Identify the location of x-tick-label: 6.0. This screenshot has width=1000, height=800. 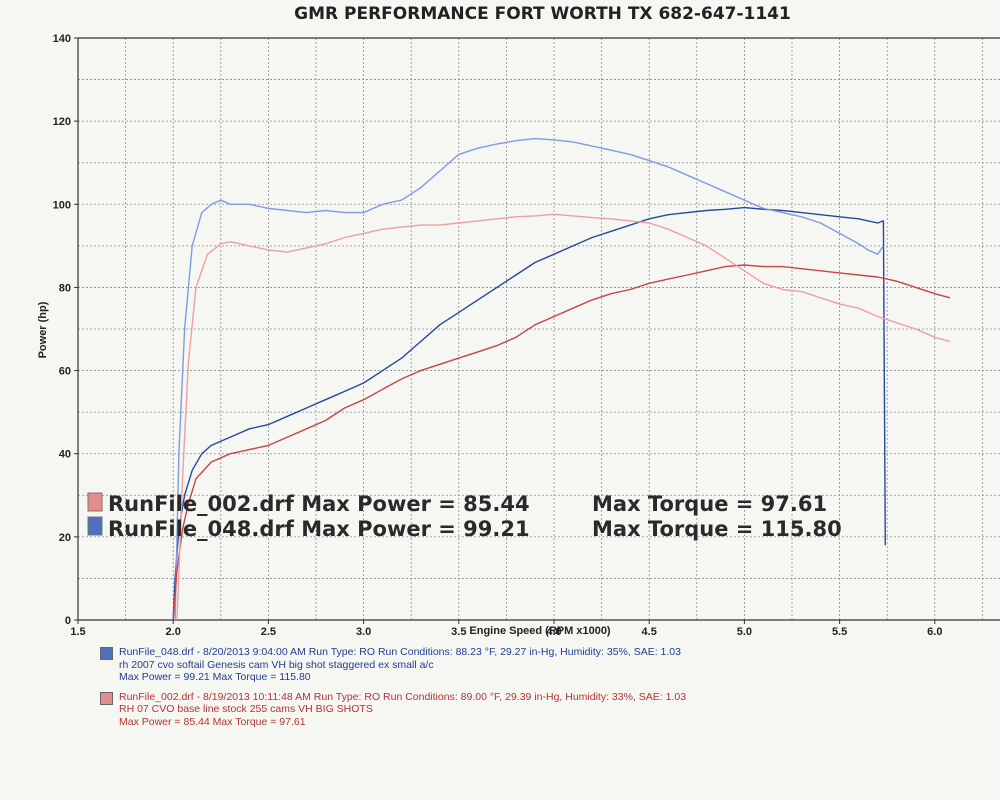
(934, 632).